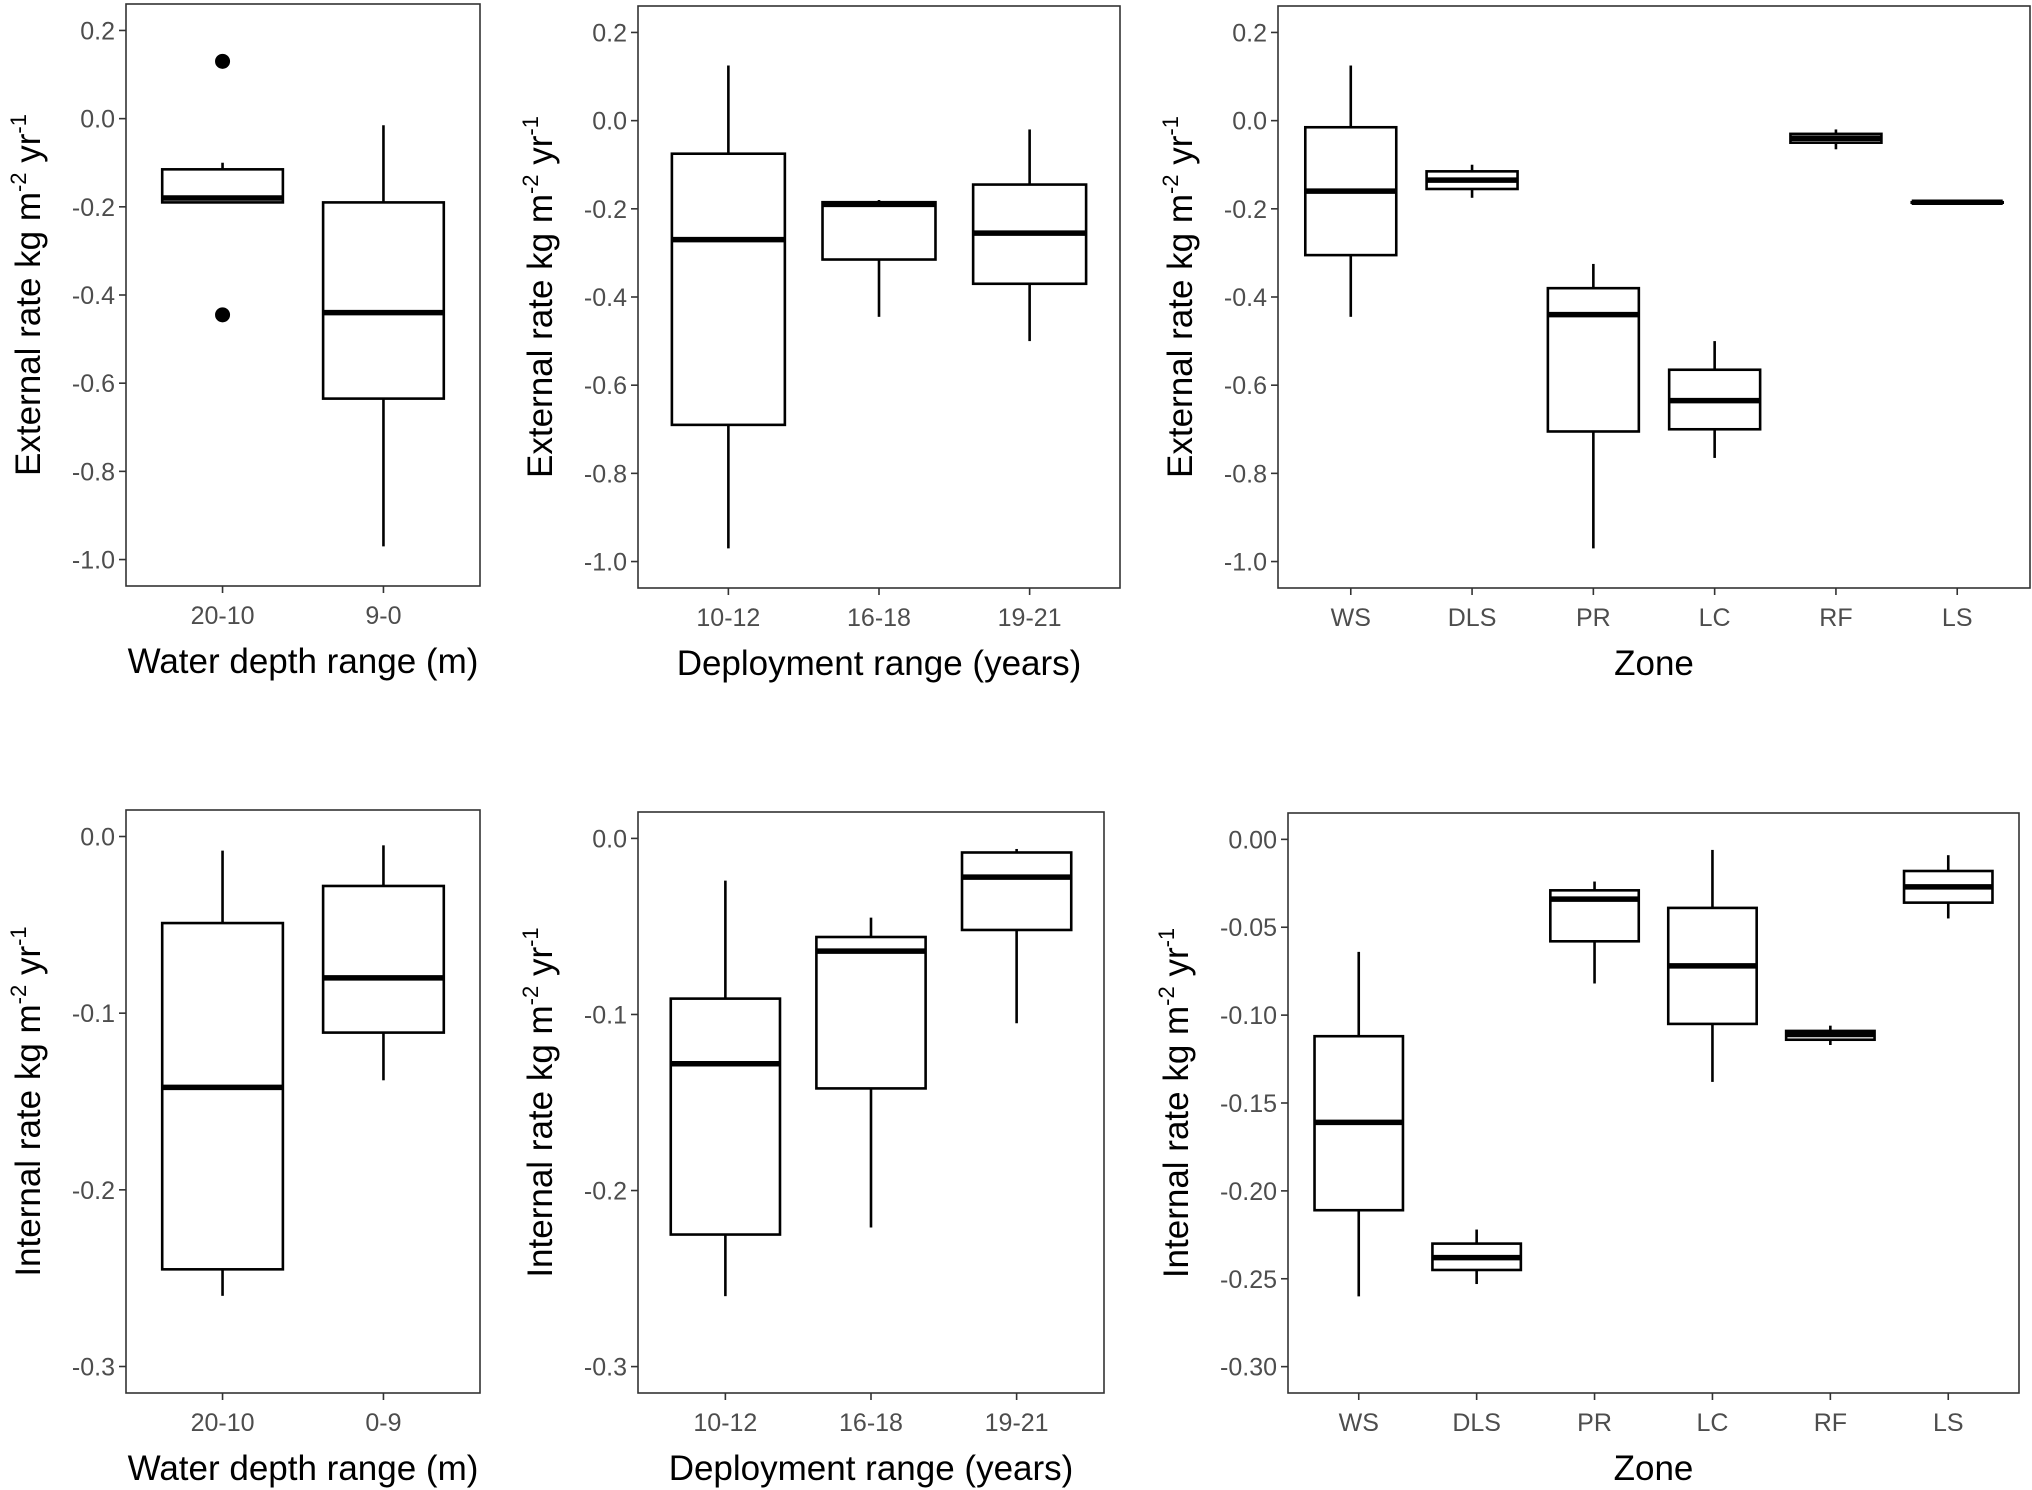 The width and height of the screenshot is (2032, 1490). Describe the element at coordinates (1477, 1257) in the screenshot. I see `box-DLS` at that location.